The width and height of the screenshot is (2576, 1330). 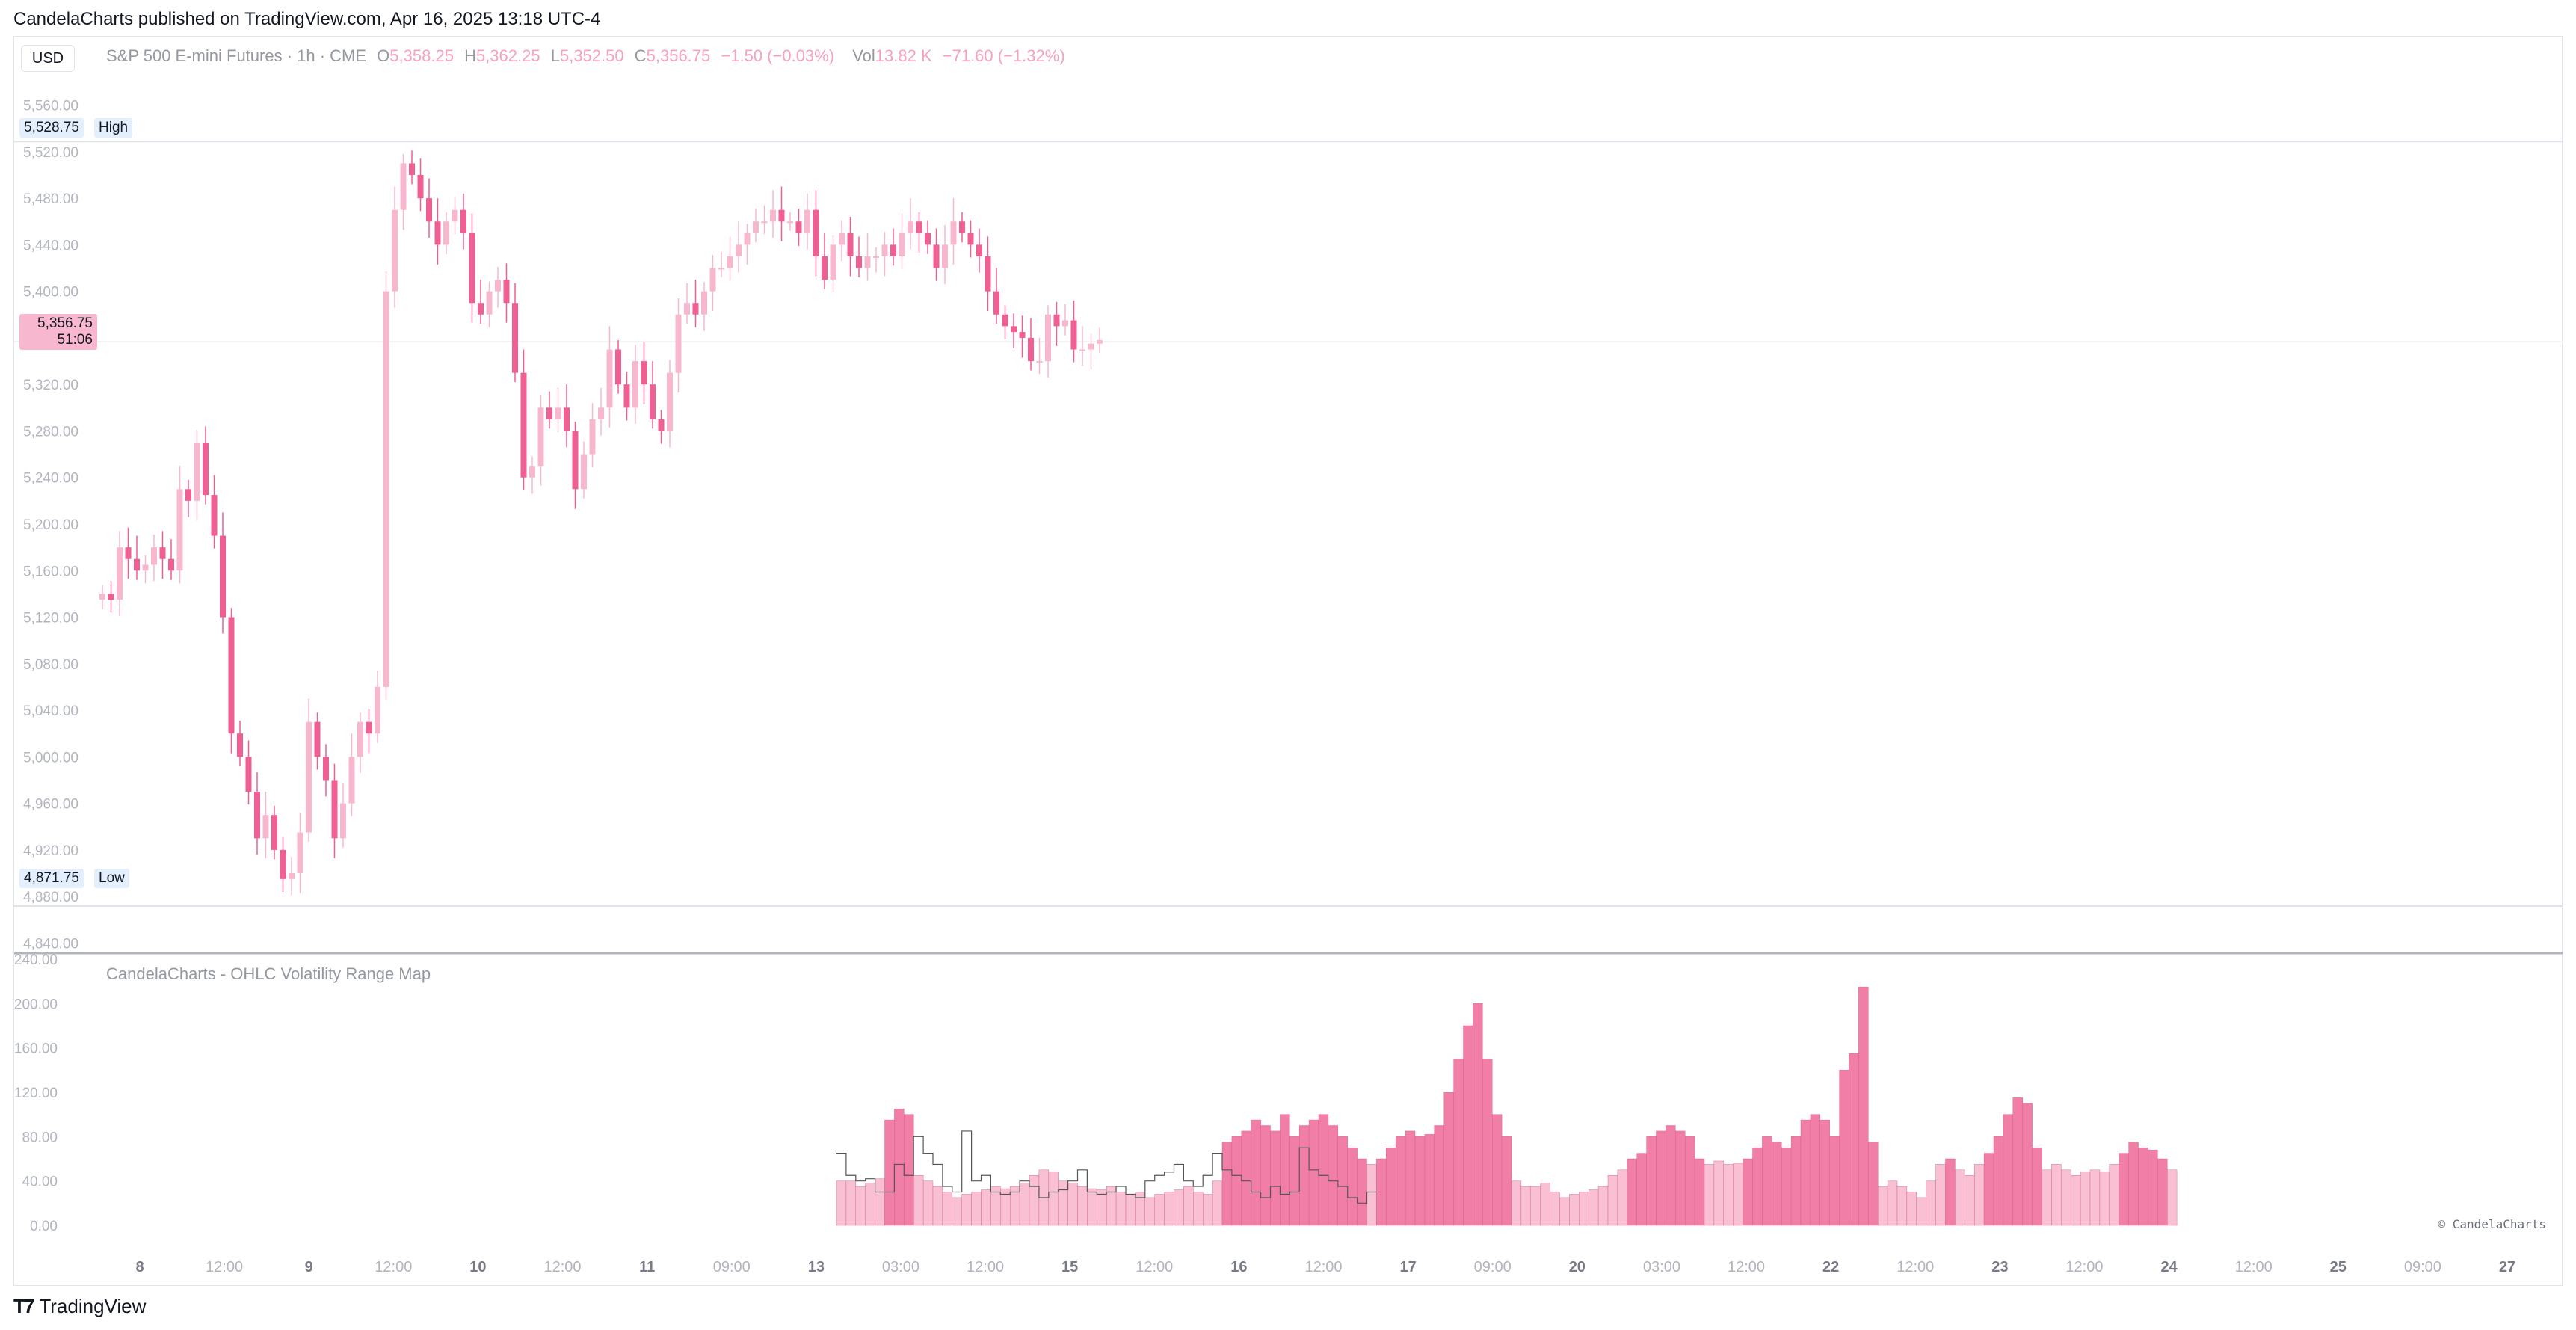 What do you see at coordinates (50, 711) in the screenshot?
I see `price-tick-label: 5,040.00` at bounding box center [50, 711].